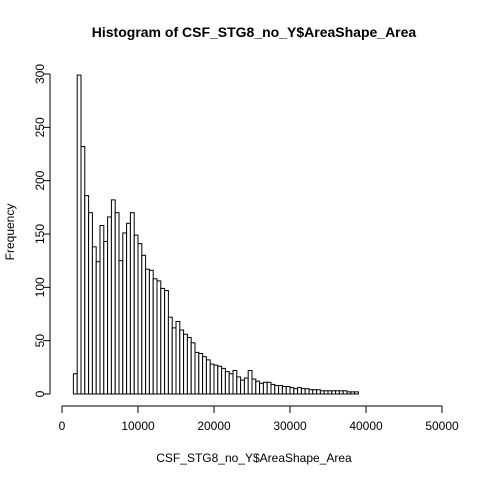 The image size is (480, 480). What do you see at coordinates (214, 426) in the screenshot?
I see `x-tick-label: 20000` at bounding box center [214, 426].